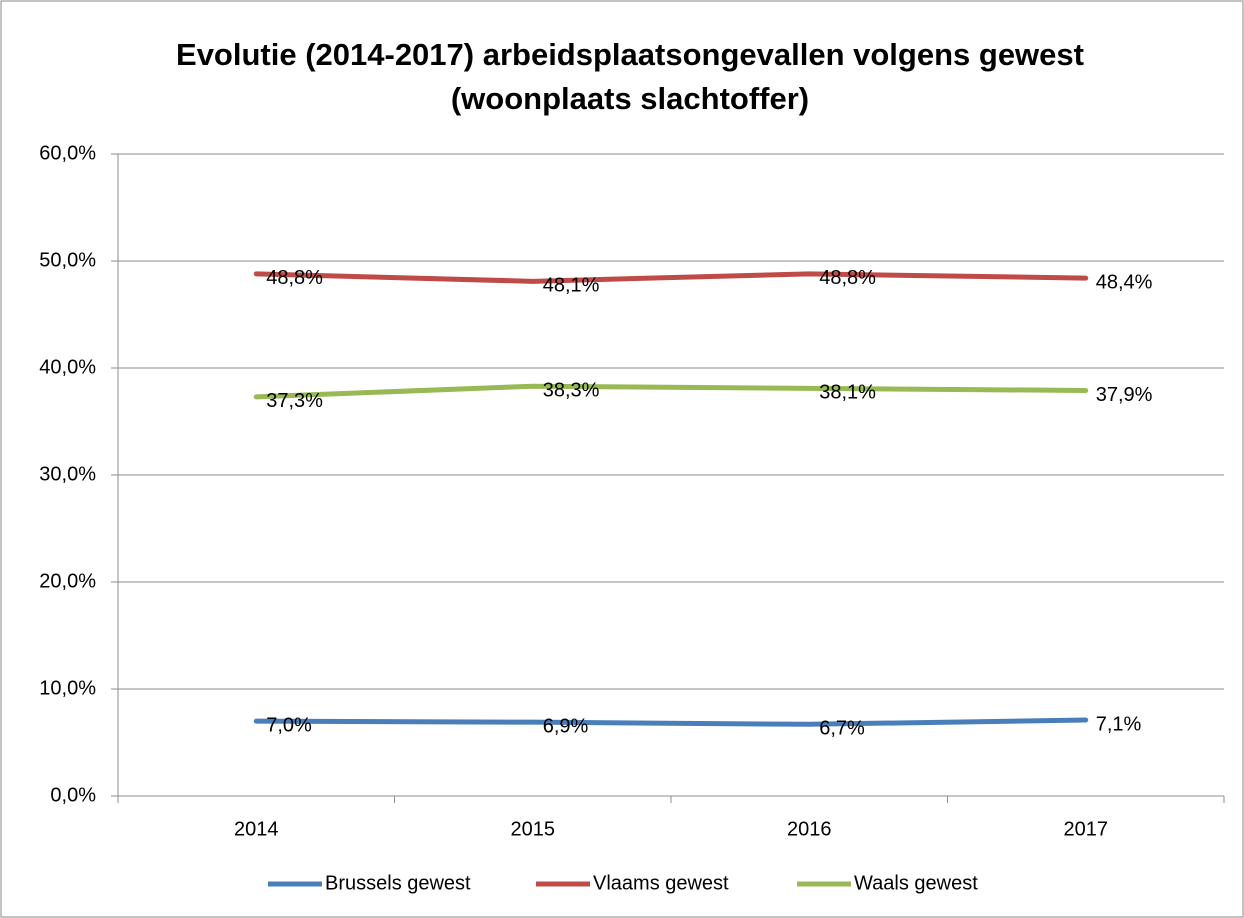 The width and height of the screenshot is (1244, 918). Describe the element at coordinates (398, 883) in the screenshot. I see `legend-label: Brussels gewest` at that location.